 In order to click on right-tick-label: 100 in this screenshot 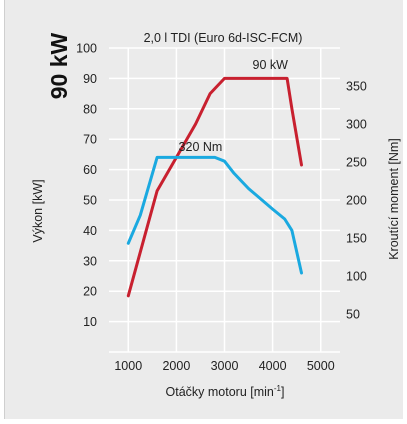, I will do `click(356, 277)`.